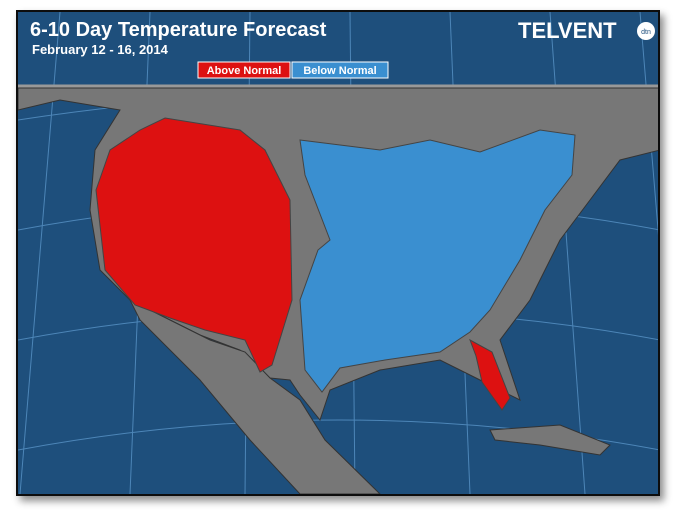 The width and height of the screenshot is (692, 532). Describe the element at coordinates (100, 49) in the screenshot. I see `subtitle: February 12 - 16, 2014` at that location.